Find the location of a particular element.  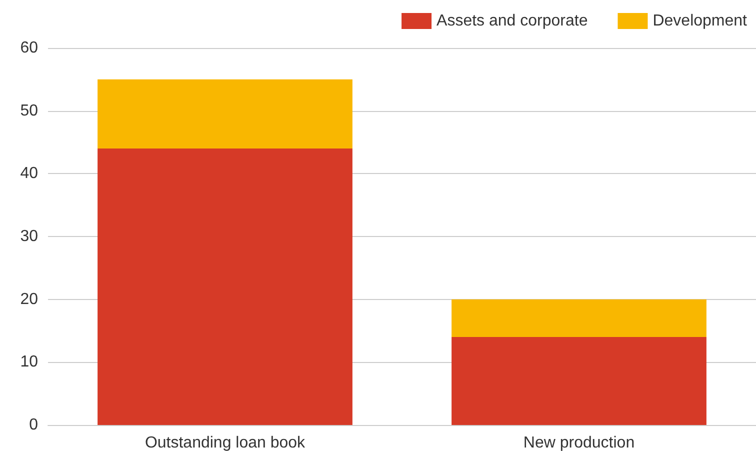

y-tick-label: 20 is located at coordinates (29, 299).